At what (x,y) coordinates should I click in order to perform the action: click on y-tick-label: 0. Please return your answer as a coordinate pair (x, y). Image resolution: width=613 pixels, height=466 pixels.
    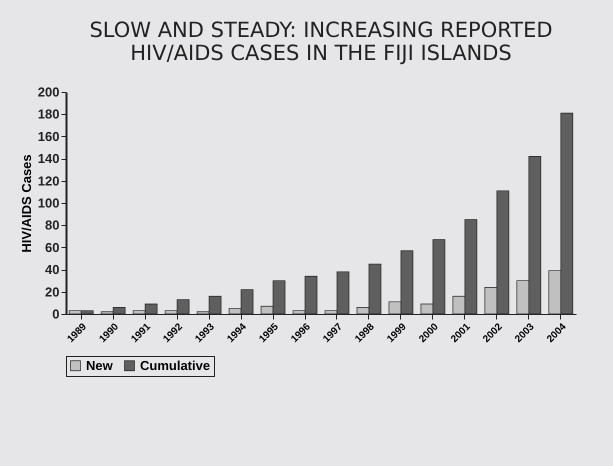
    Looking at the image, I should click on (56, 314).